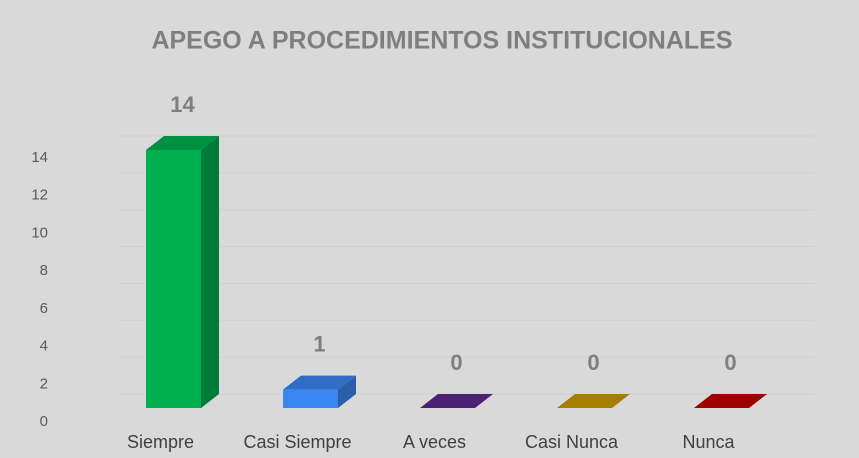 The image size is (859, 458). What do you see at coordinates (572, 442) in the screenshot?
I see `x-tick-label: Casi Nunca` at bounding box center [572, 442].